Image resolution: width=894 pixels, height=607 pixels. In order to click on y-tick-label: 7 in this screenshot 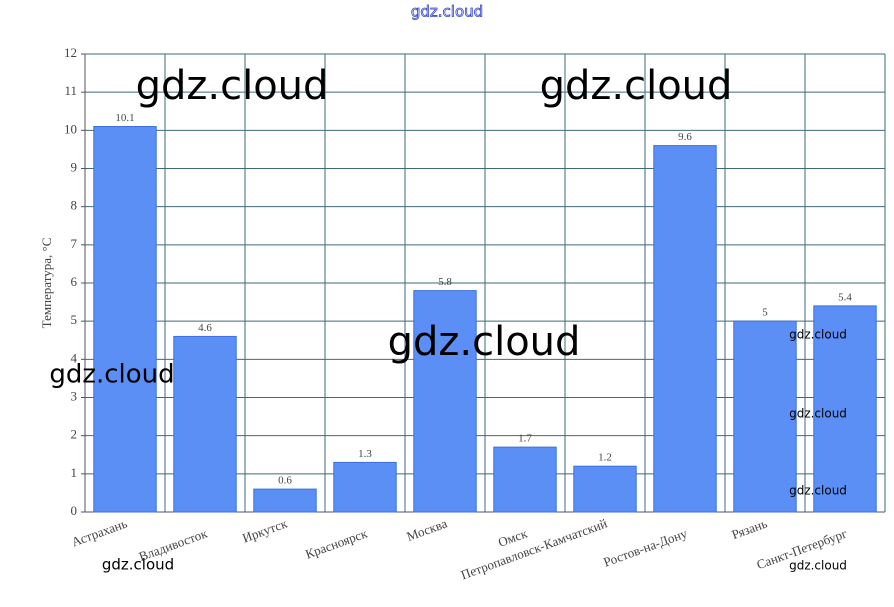, I will do `click(74, 243)`.